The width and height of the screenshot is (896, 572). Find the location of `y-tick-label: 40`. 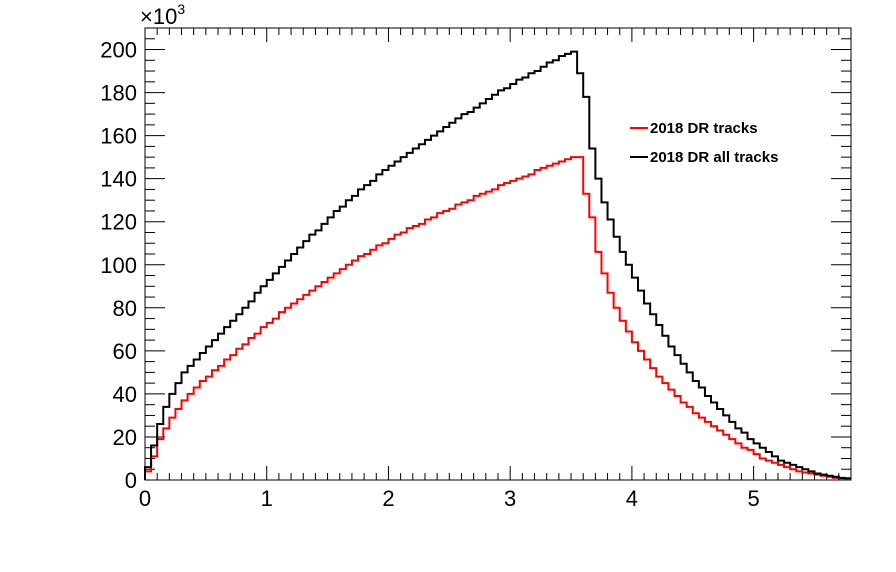

y-tick-label: 40 is located at coordinates (125, 394).